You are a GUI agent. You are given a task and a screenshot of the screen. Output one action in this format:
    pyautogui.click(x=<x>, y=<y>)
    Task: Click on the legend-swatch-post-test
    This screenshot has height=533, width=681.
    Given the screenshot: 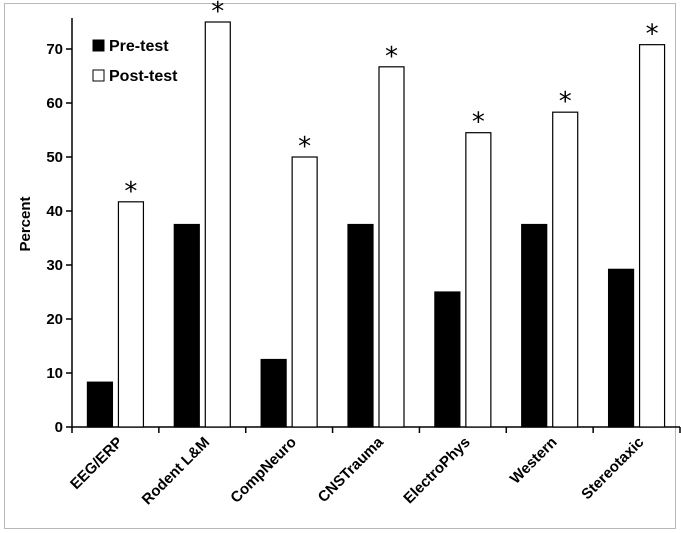 What is the action you would take?
    pyautogui.click(x=98, y=75)
    